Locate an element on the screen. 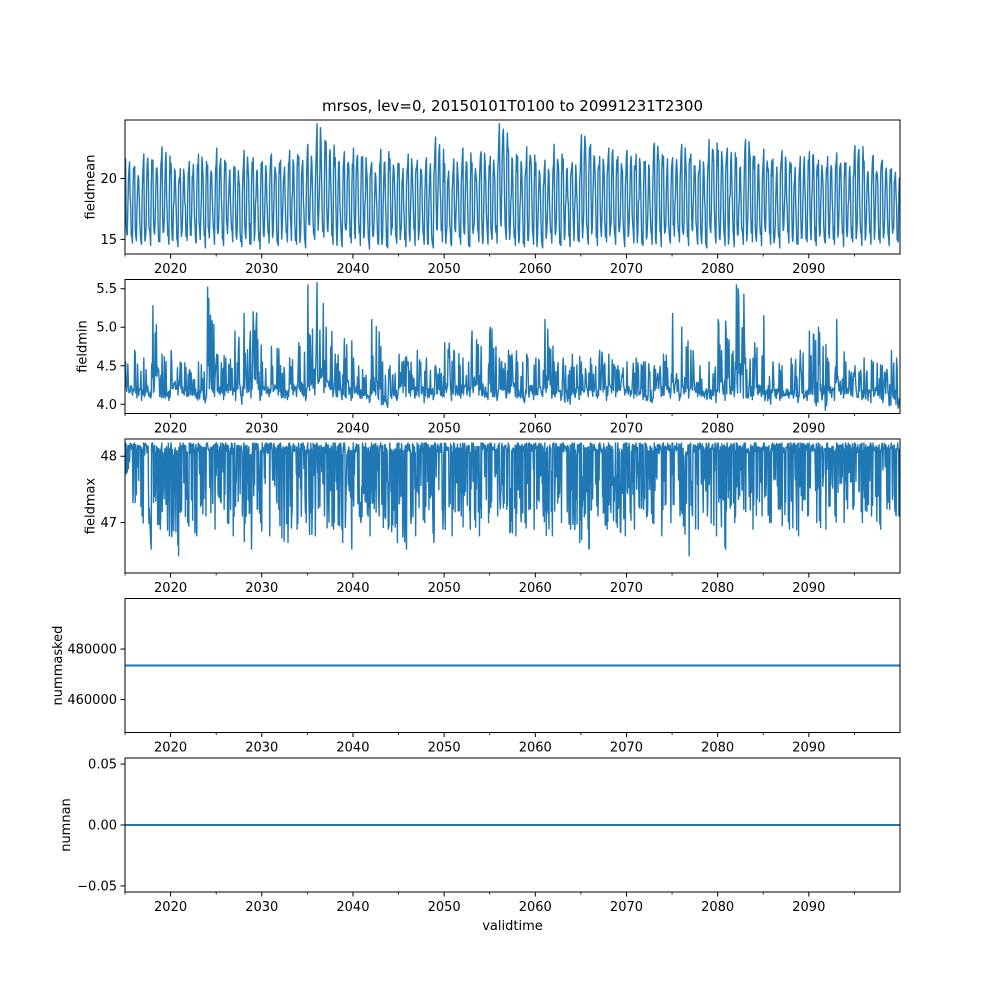 This screenshot has width=1000, height=1000. y-tick-label: −0.05 is located at coordinates (97, 886).